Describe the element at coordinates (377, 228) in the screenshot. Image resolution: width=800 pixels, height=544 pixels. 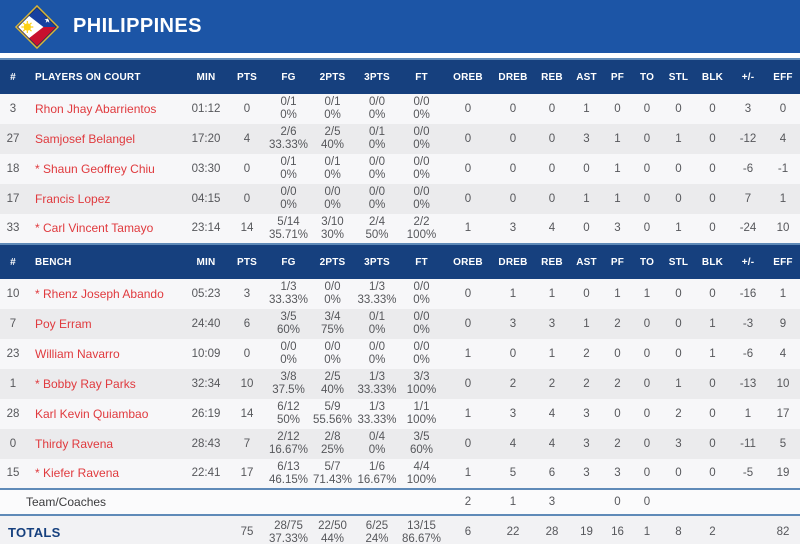
I see `3pts-cell: 2/4 50%` at that location.